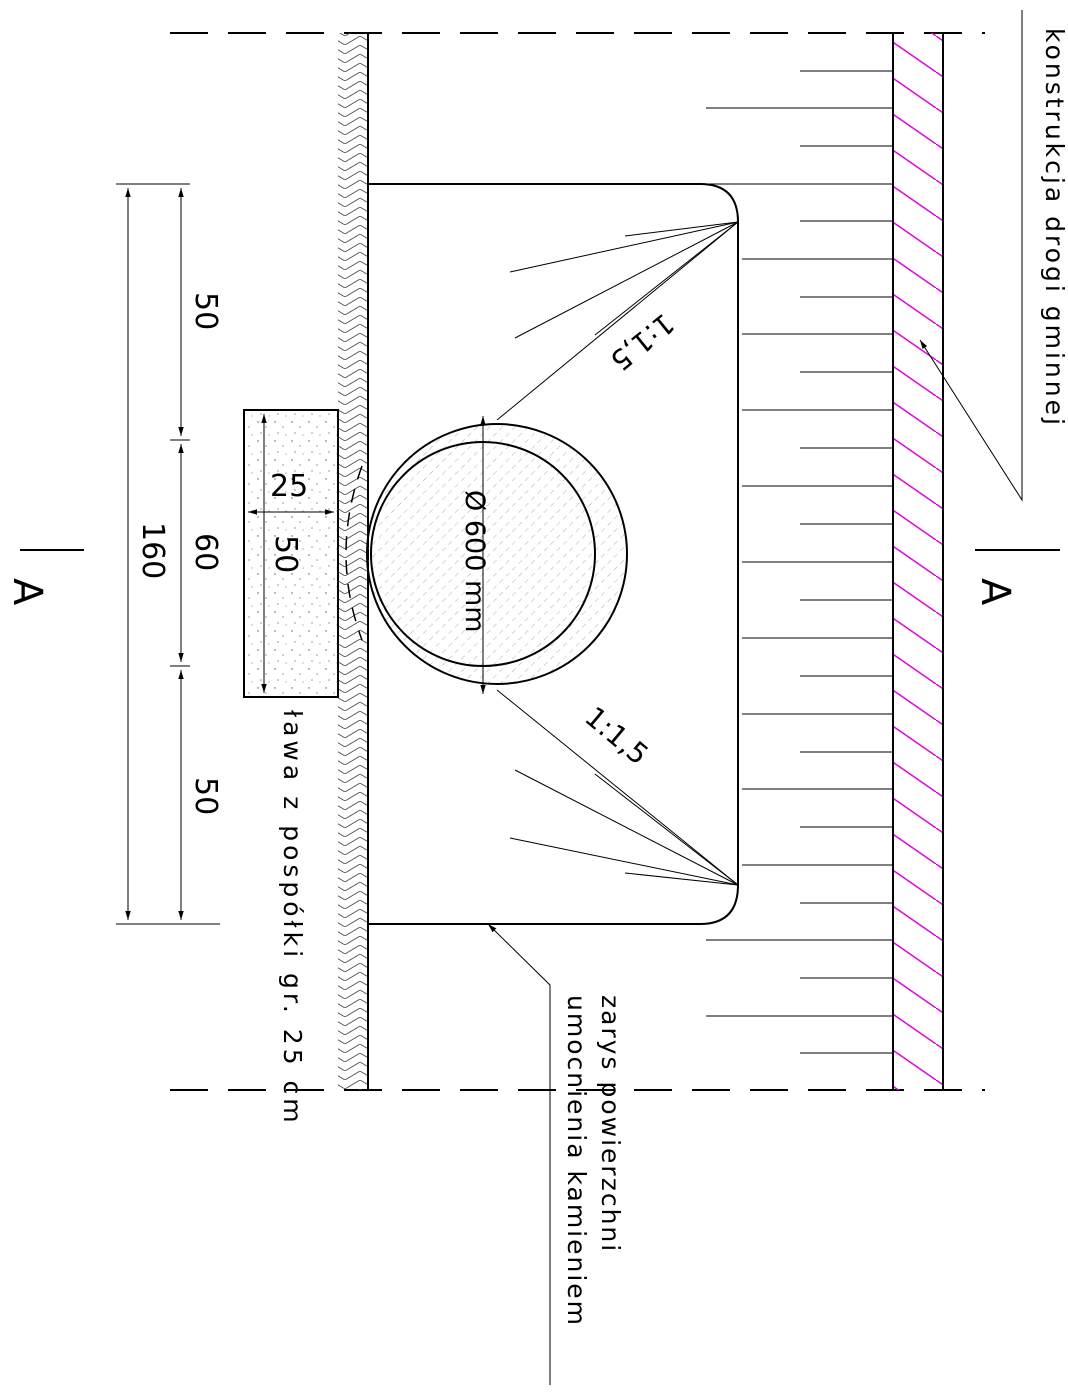 This screenshot has width=1068, height=1398. I want to click on bench-width-text: 50, so click(285, 554).